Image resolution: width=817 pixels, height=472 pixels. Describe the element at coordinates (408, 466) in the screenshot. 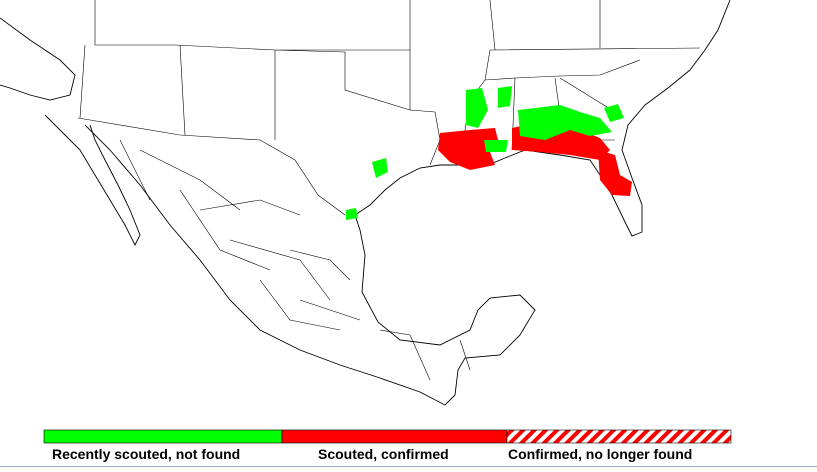

I see `divider` at that location.